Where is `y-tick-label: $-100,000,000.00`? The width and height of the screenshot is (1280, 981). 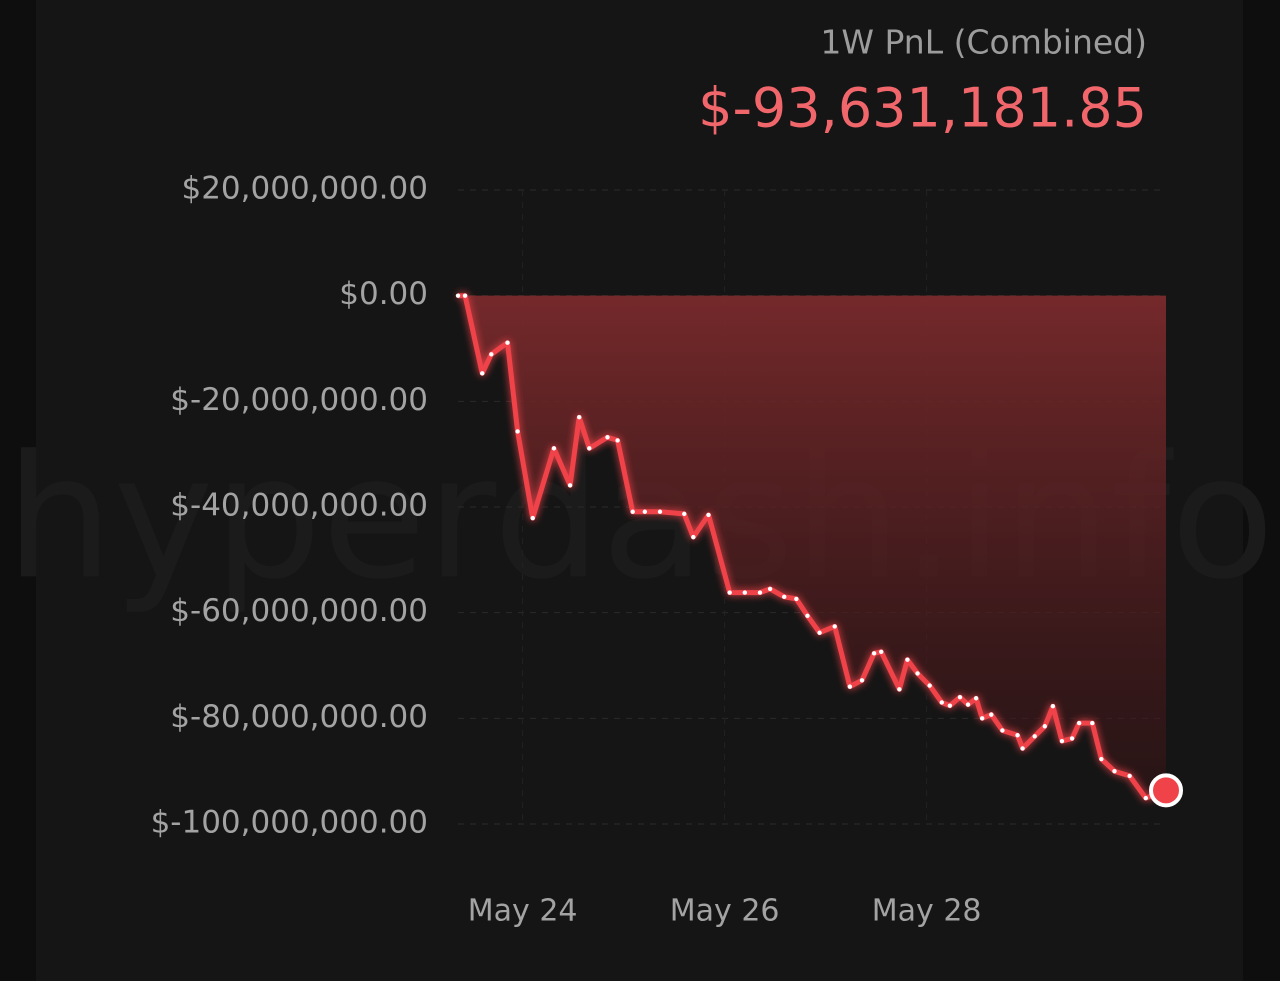
y-tick-label: $-100,000,000.00 is located at coordinates (289, 823).